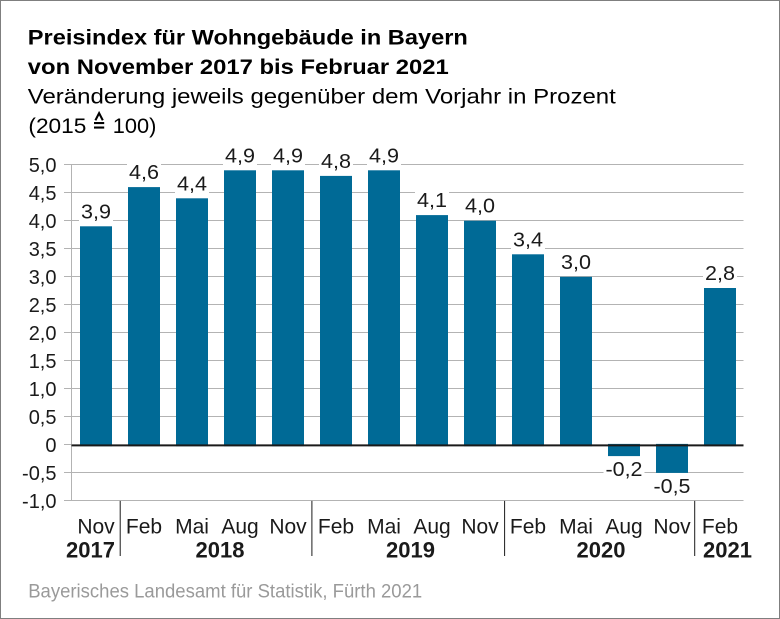  Describe the element at coordinates (238, 67) in the screenshot. I see `svg-text:von November 2017 bis Februar: von November 2017 bis Februar 2021` at that location.